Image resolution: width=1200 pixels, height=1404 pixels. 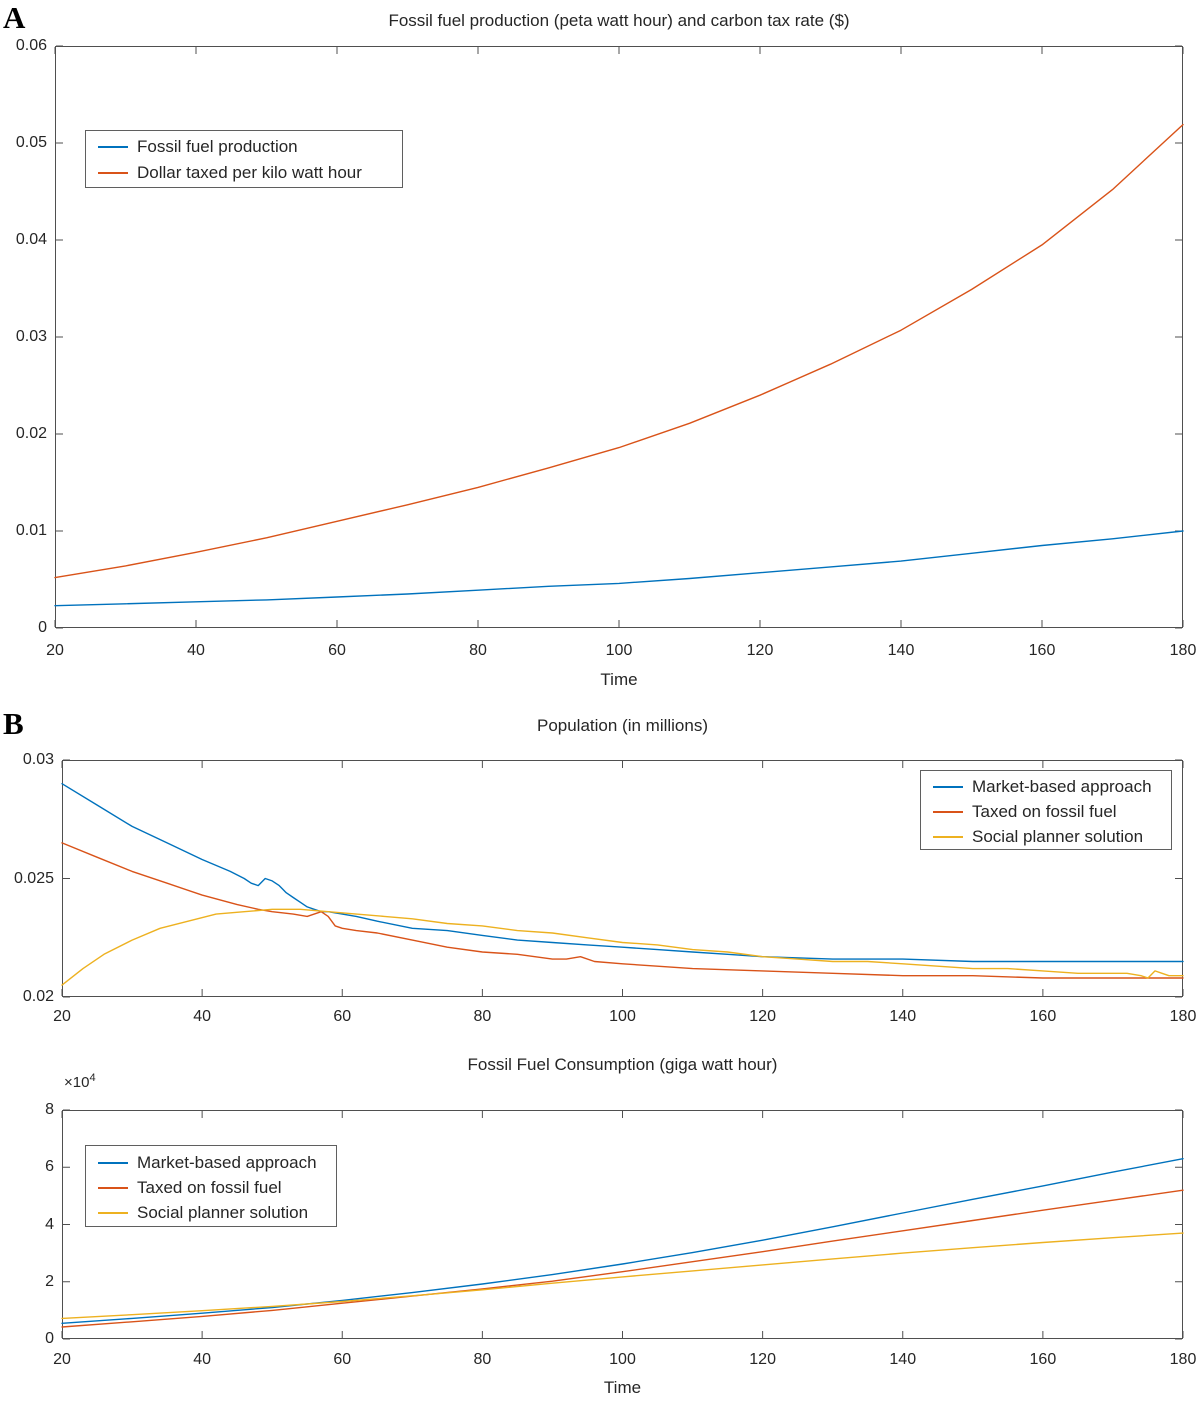 I want to click on y-tick-label: 2, so click(x=49, y=1281).